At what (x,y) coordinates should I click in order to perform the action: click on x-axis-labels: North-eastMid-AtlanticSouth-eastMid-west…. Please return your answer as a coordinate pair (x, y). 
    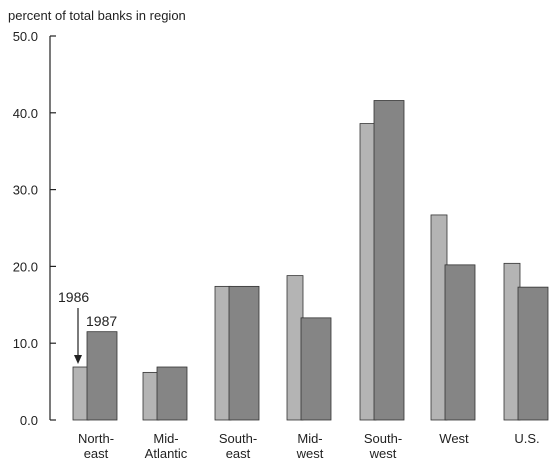
    Looking at the image, I should click on (309, 446).